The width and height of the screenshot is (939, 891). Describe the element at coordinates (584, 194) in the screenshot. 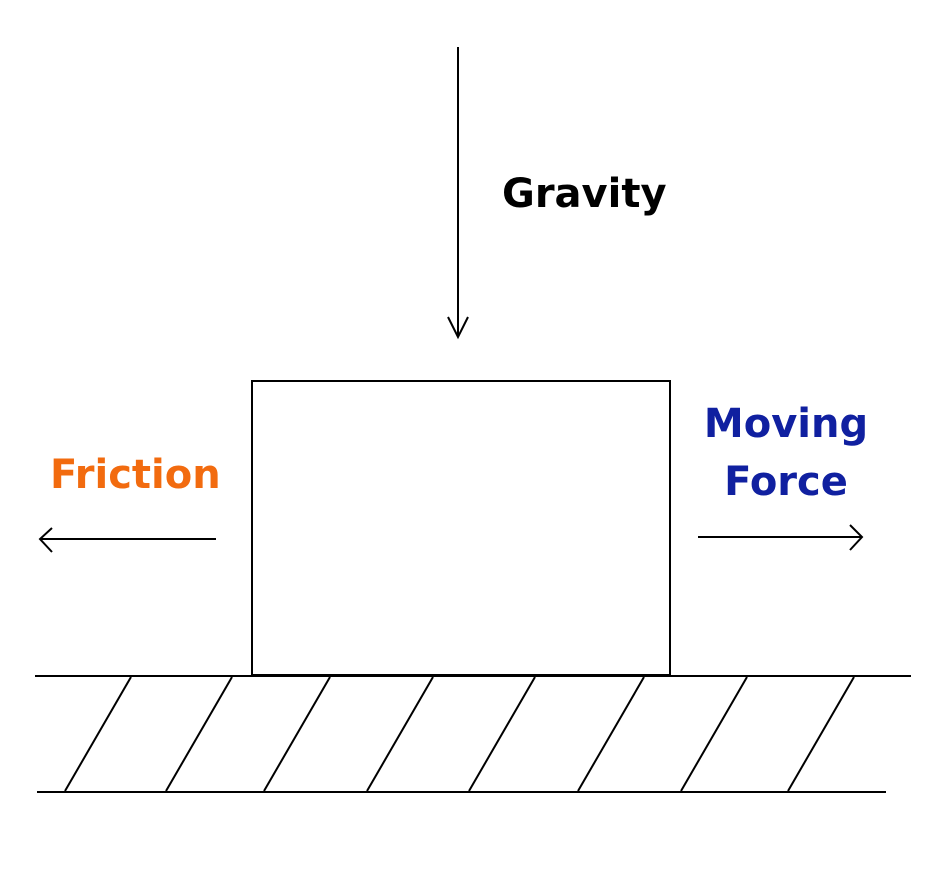

I see `gravity-label: Gravity` at that location.